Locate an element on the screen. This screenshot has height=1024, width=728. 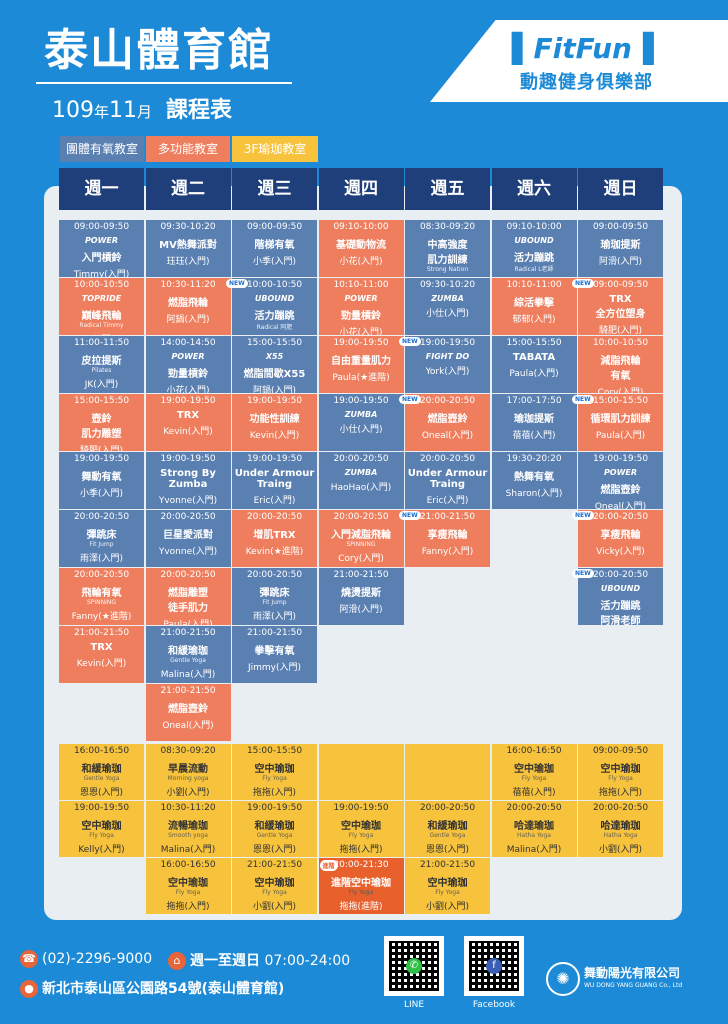
class-subtitle: Fly Yoga is located at coordinates (361, 892).